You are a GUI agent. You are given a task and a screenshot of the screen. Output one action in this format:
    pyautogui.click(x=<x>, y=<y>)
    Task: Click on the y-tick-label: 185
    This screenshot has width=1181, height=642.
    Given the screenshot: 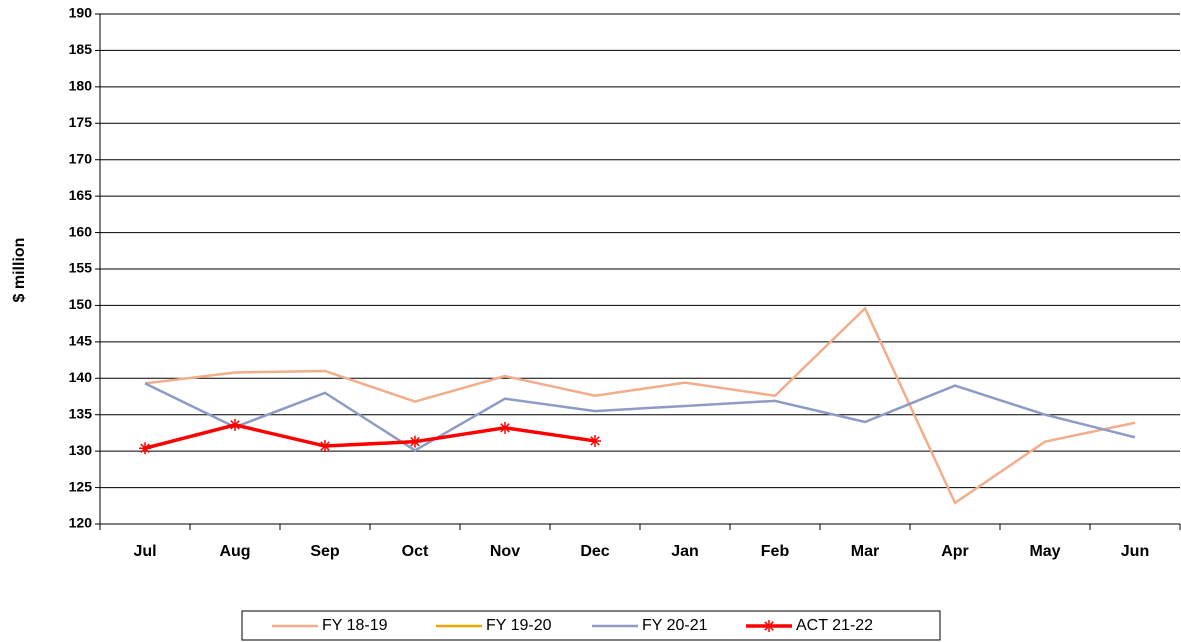 What is the action you would take?
    pyautogui.click(x=81, y=49)
    